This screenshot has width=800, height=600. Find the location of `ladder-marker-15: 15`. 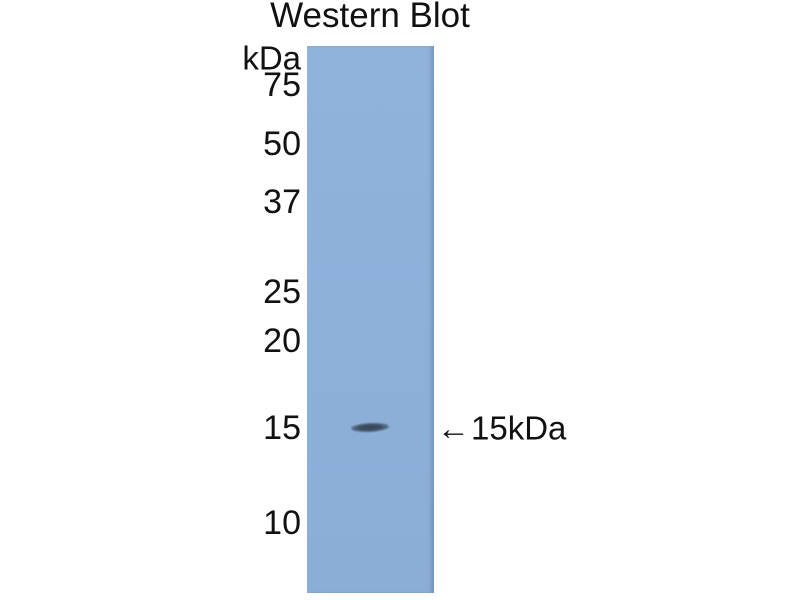

ladder-marker-15: 15 is located at coordinates (282, 428).